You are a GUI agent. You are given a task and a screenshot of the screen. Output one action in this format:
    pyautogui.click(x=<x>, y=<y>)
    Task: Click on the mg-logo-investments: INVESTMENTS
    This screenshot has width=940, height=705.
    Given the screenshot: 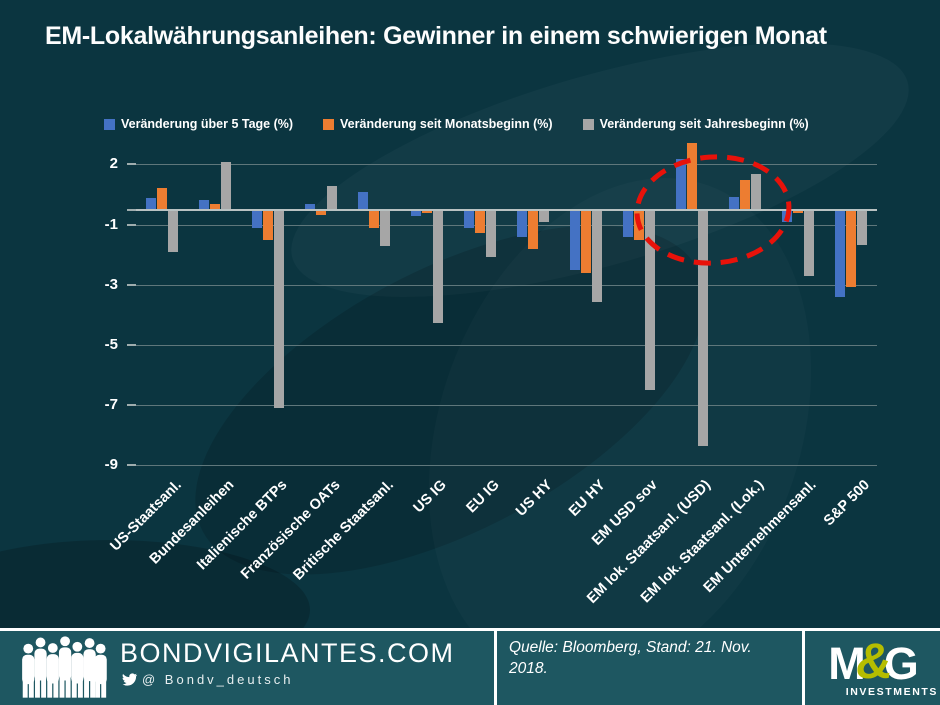 What is the action you would take?
    pyautogui.click(x=891, y=692)
    